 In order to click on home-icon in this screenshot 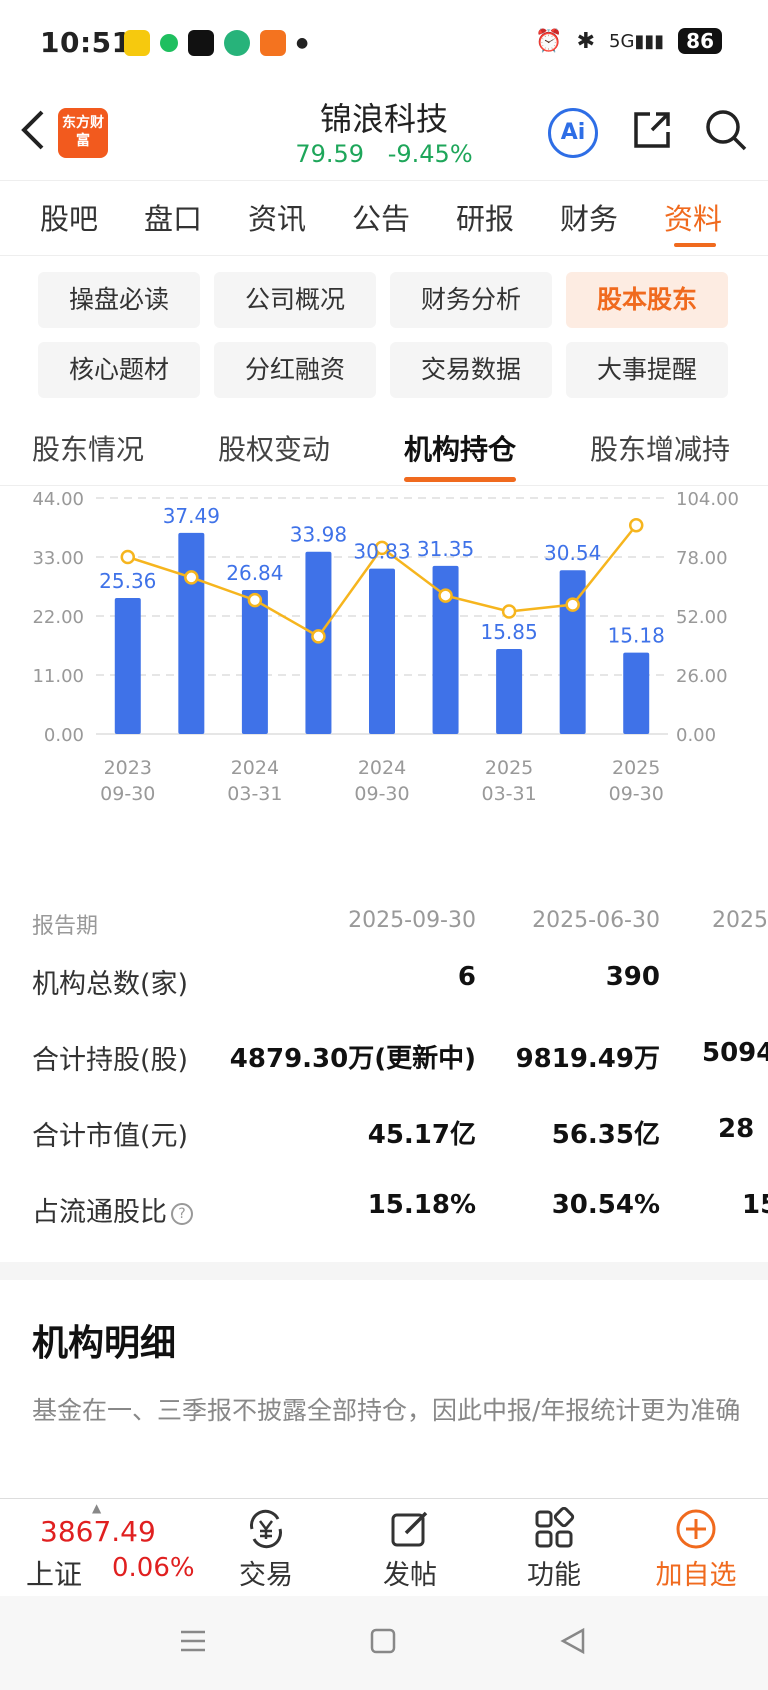, I will do `click(383, 1641)`.